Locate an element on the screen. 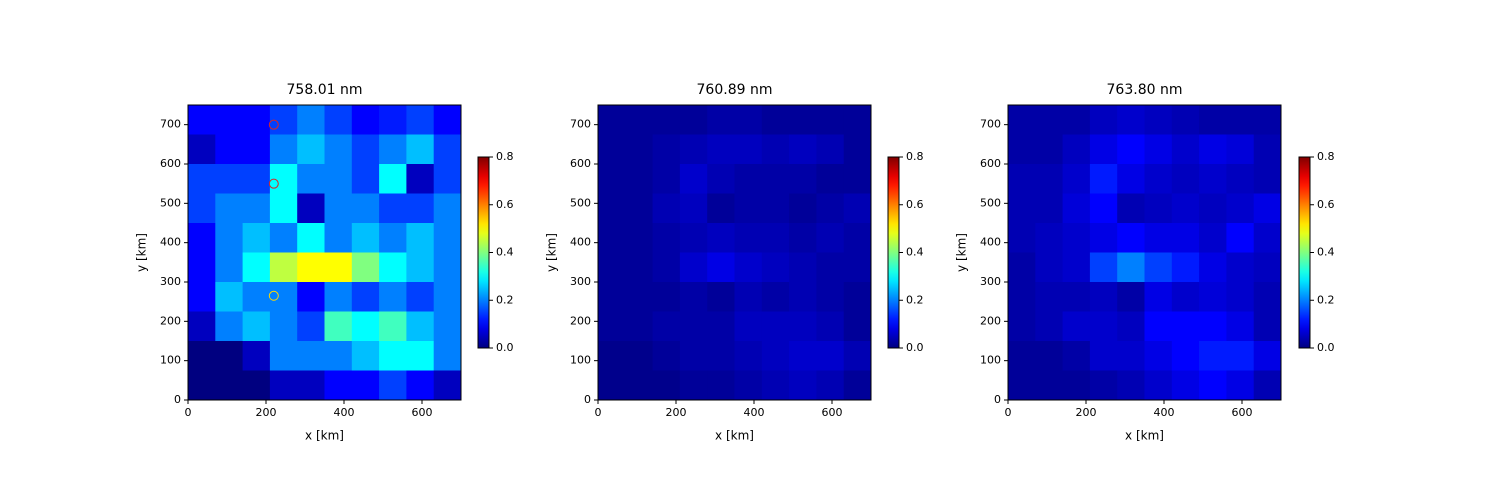 The image size is (1500, 500). chart-title: 758.01 nm is located at coordinates (325, 90).